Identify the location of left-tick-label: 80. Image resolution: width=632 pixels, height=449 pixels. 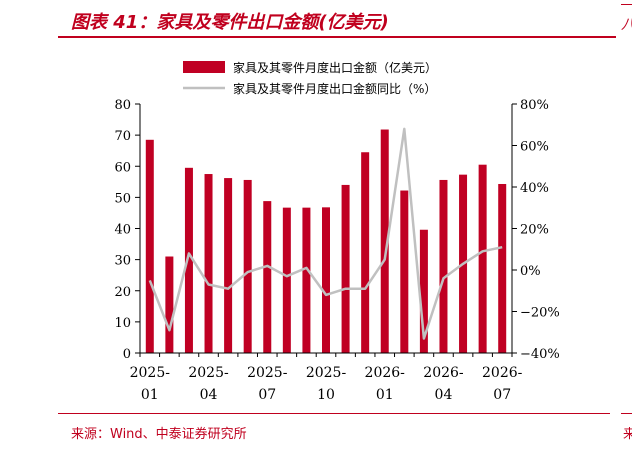
(122, 105).